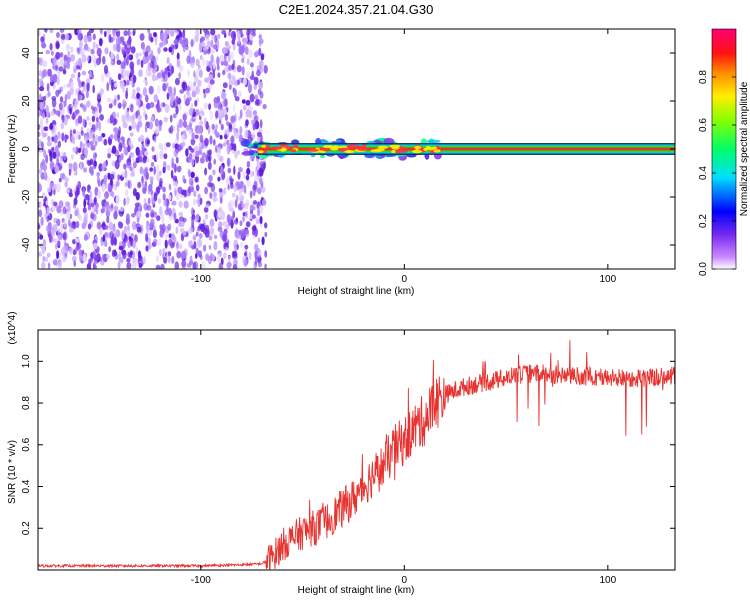 The width and height of the screenshot is (750, 600). I want to click on y-tick-label: 0.8, so click(26, 403).